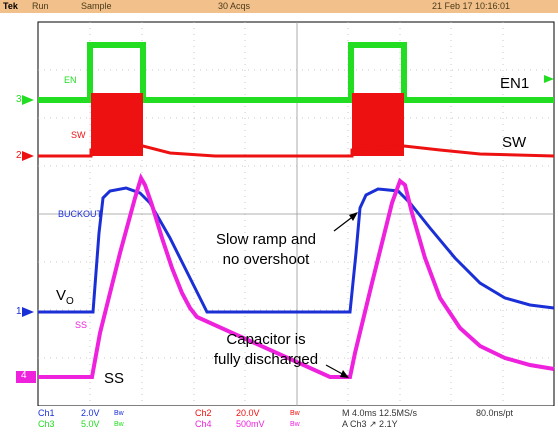  Describe the element at coordinates (28, 156) in the screenshot. I see `ch2-marker` at that location.